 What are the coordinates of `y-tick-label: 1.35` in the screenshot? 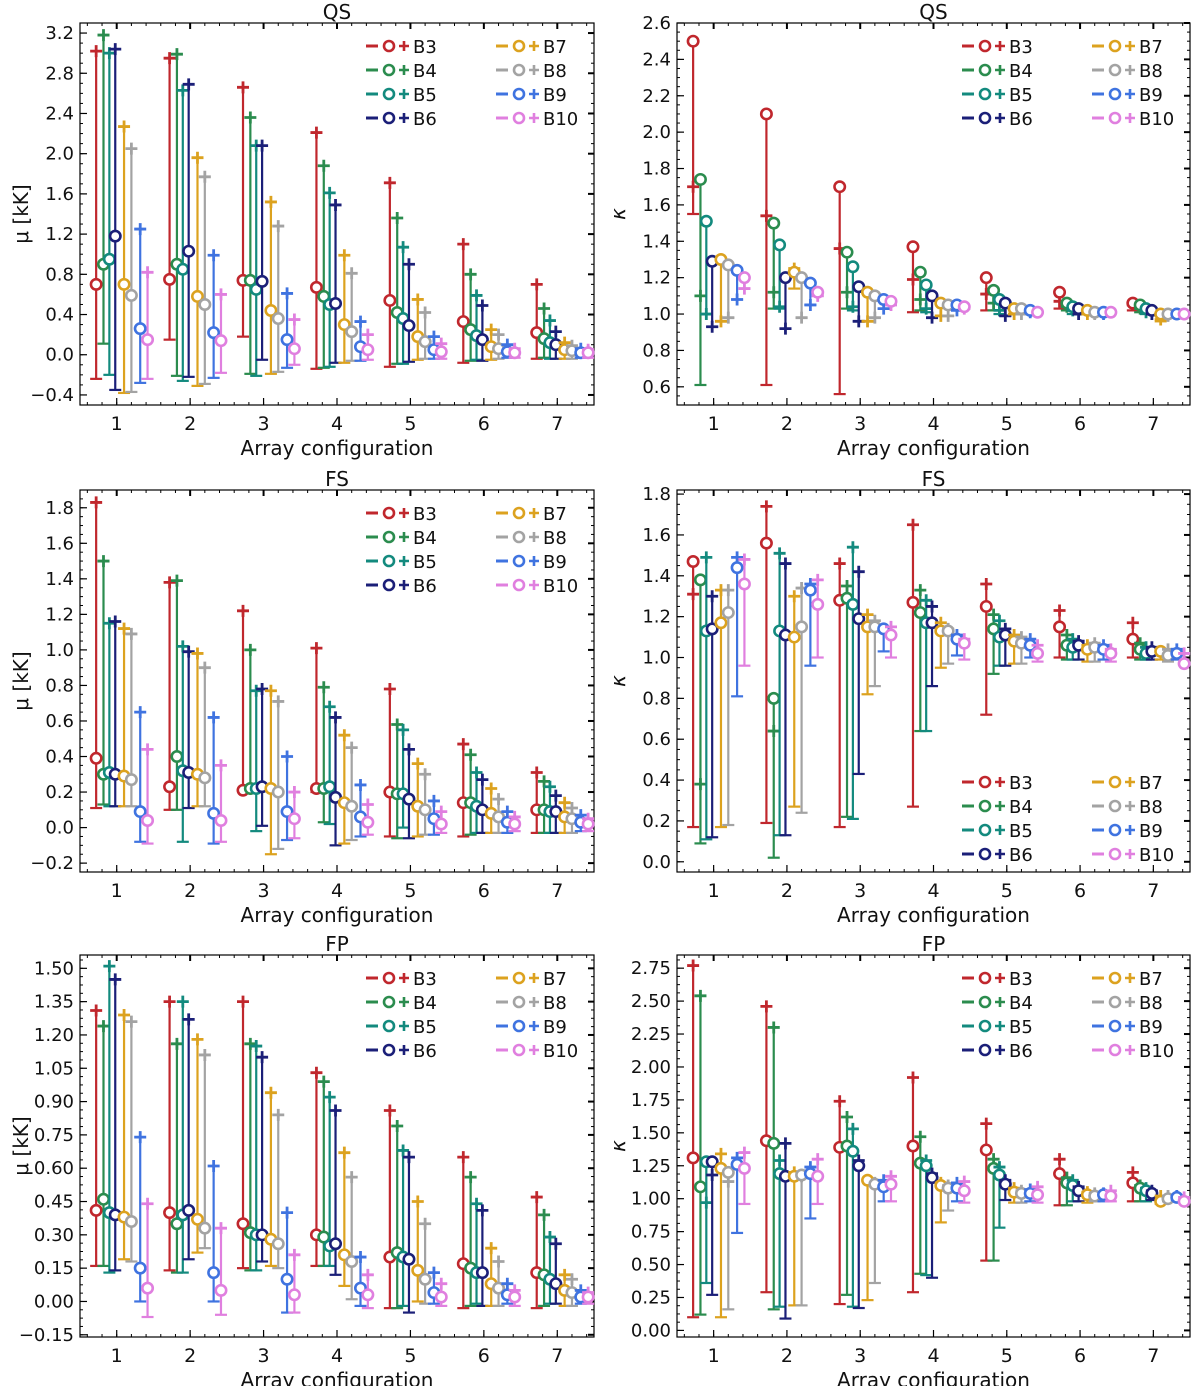 It's located at (54, 1002).